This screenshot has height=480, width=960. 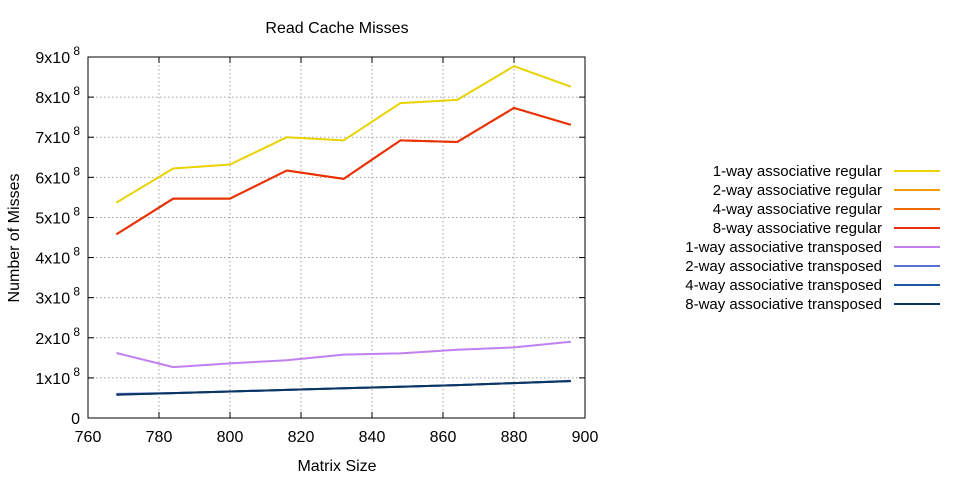 What do you see at coordinates (52, 259) in the screenshot?
I see `y-tick-mantissa: 4x10` at bounding box center [52, 259].